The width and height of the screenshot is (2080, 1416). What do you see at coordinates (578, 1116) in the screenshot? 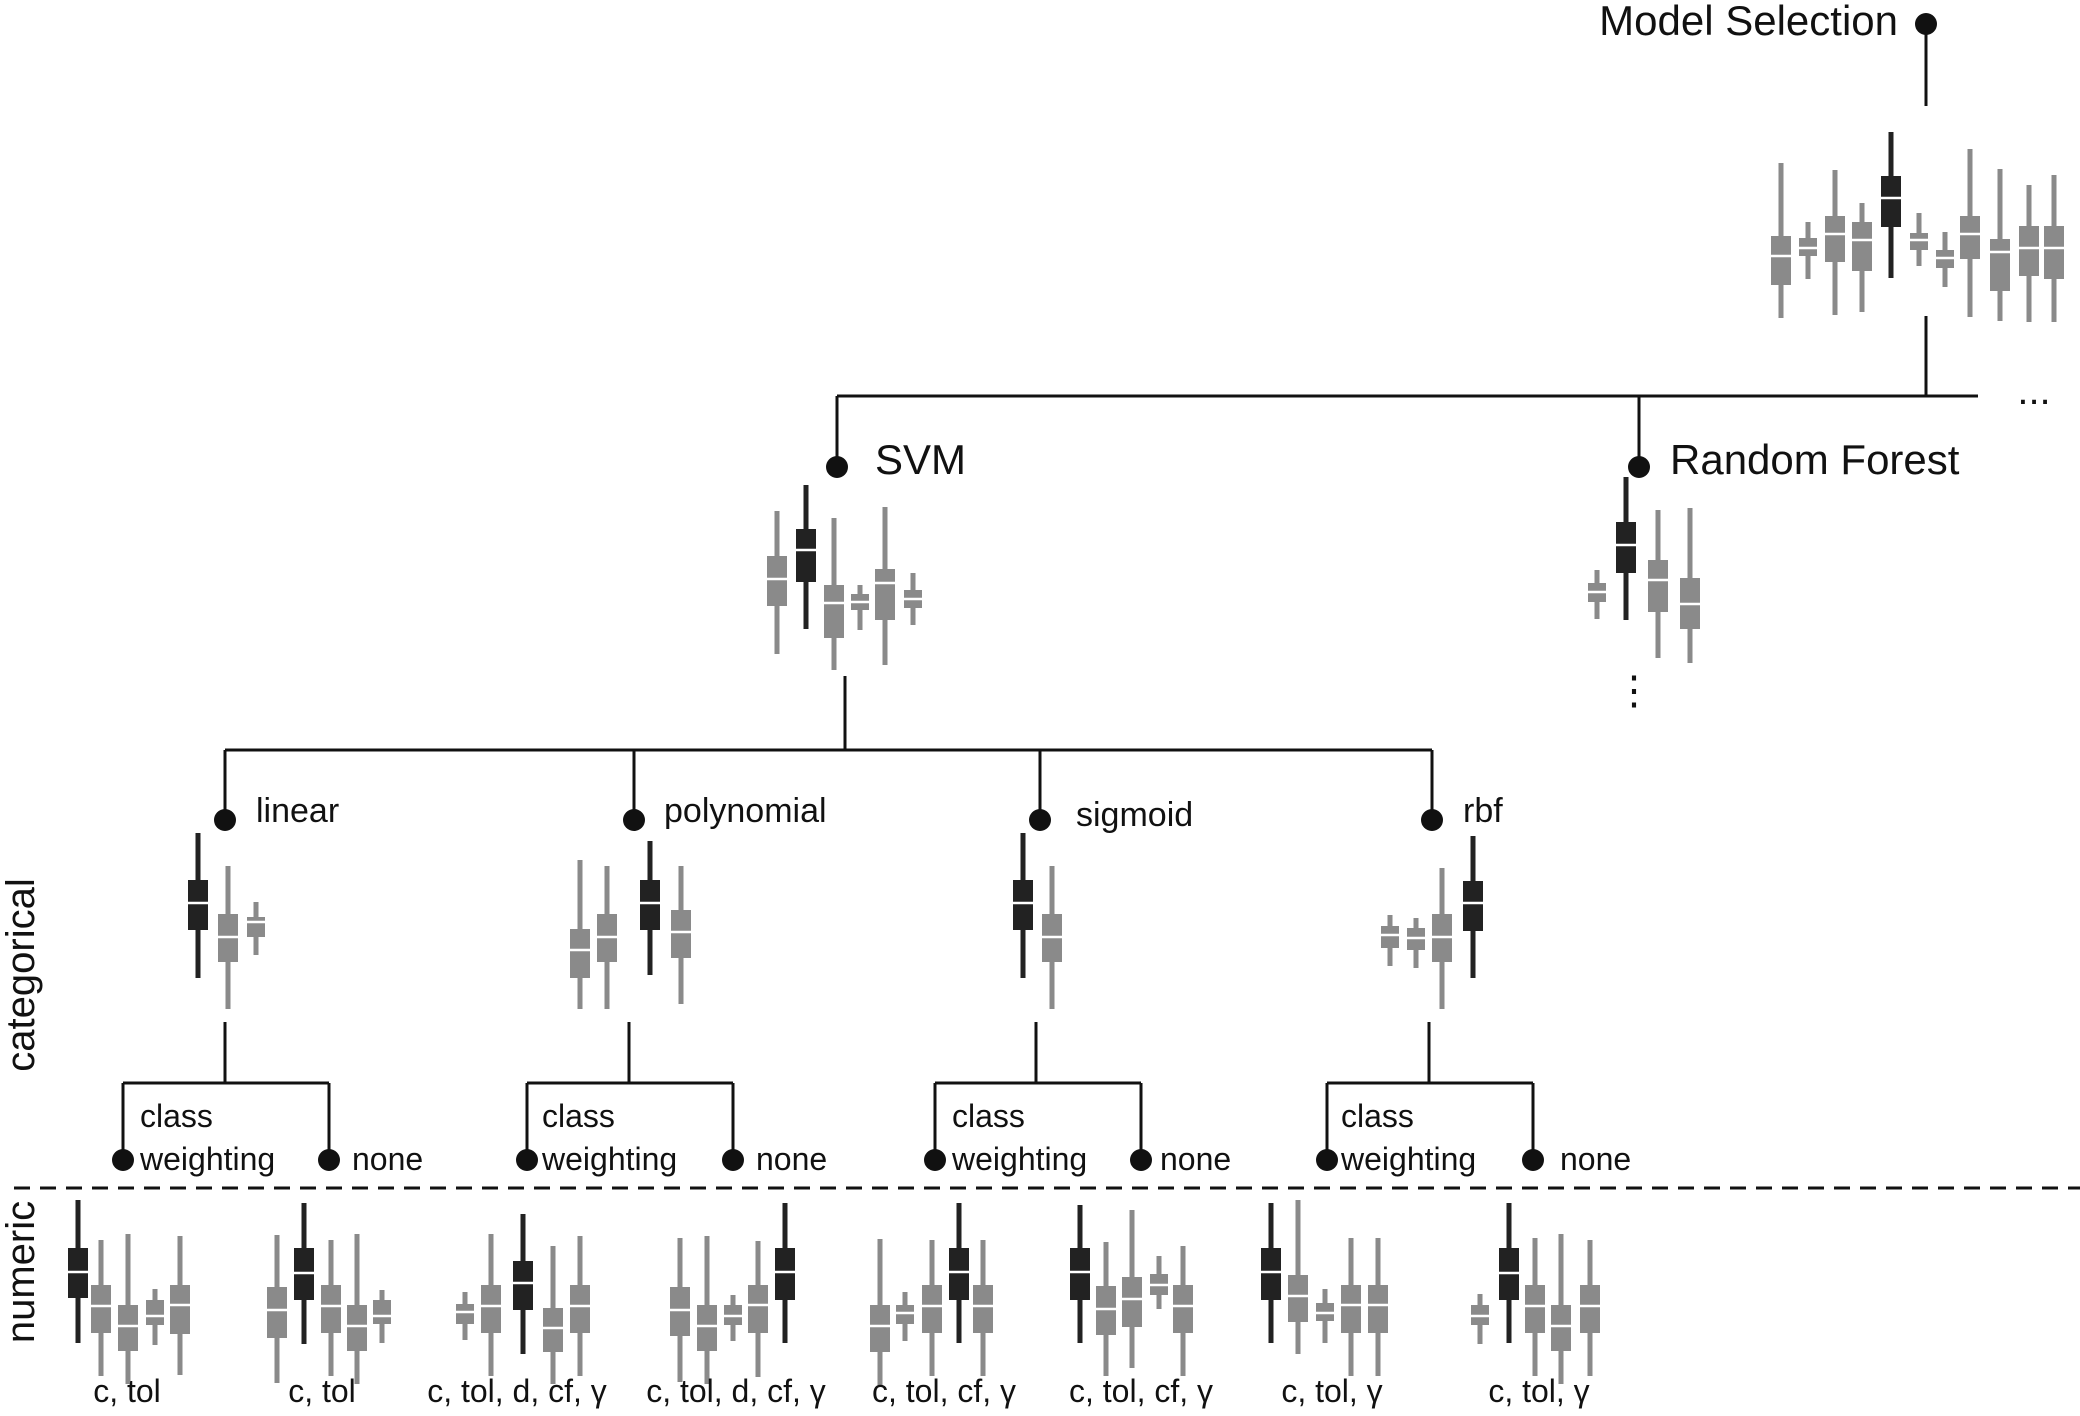
I see `polynomial-class-label: class` at bounding box center [578, 1116].